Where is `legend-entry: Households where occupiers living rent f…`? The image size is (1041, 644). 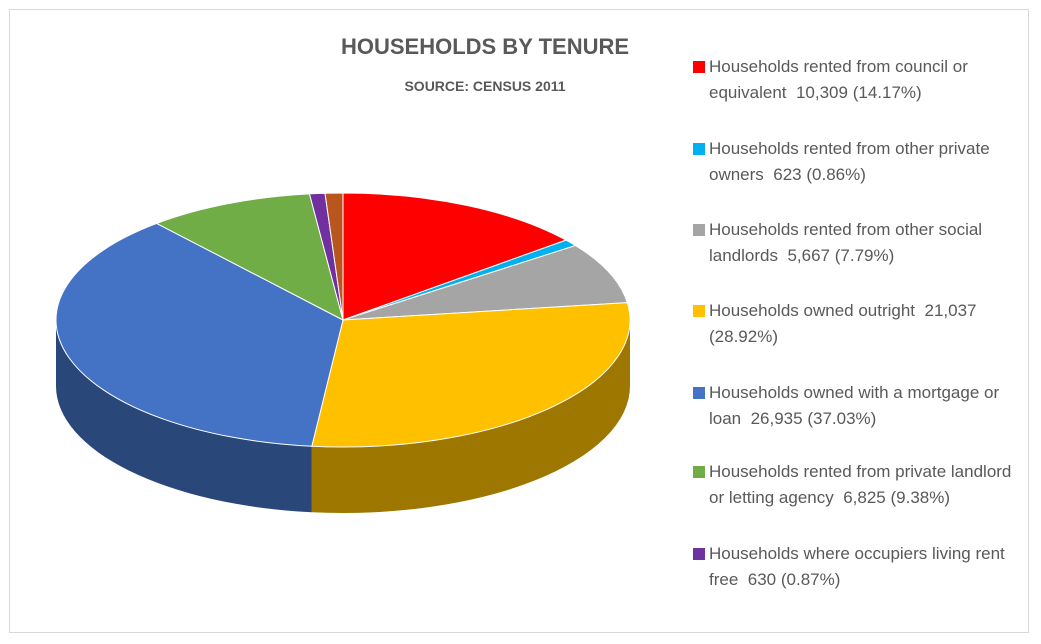 legend-entry: Households where occupiers living rent f… is located at coordinates (860, 567).